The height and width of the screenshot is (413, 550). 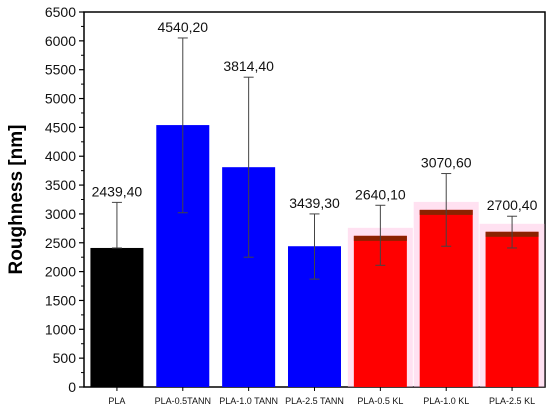 What do you see at coordinates (60, 99) in the screenshot?
I see `y-tick-label: 5000` at bounding box center [60, 99].